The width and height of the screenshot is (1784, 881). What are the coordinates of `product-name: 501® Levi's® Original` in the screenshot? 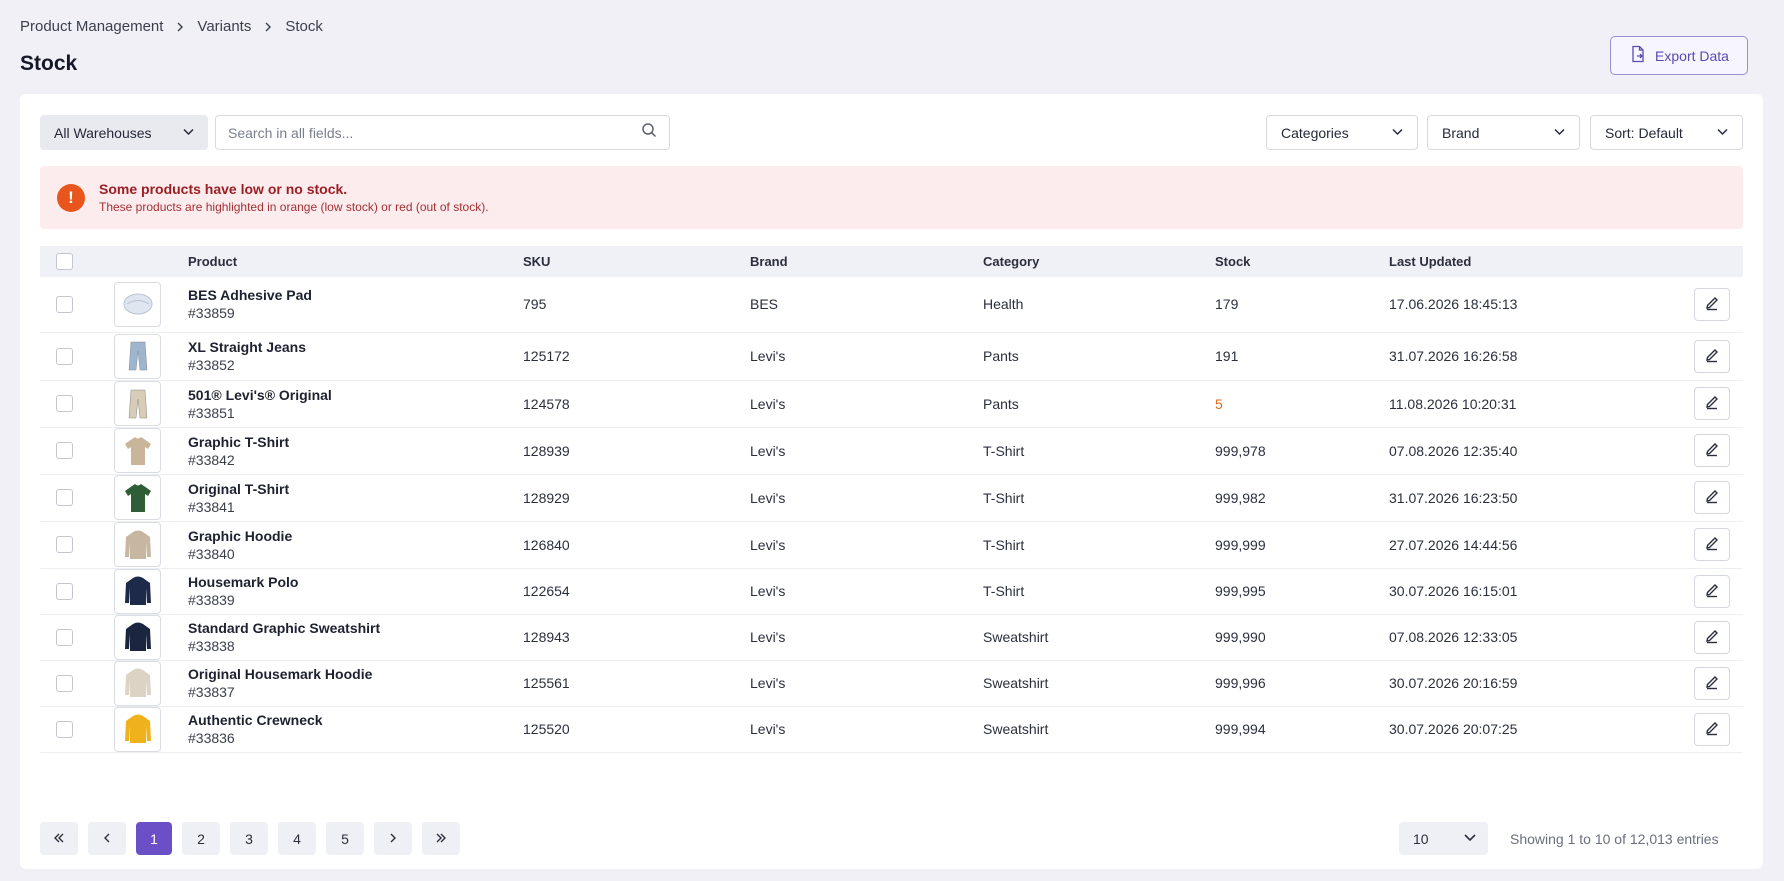 It's located at (260, 394).